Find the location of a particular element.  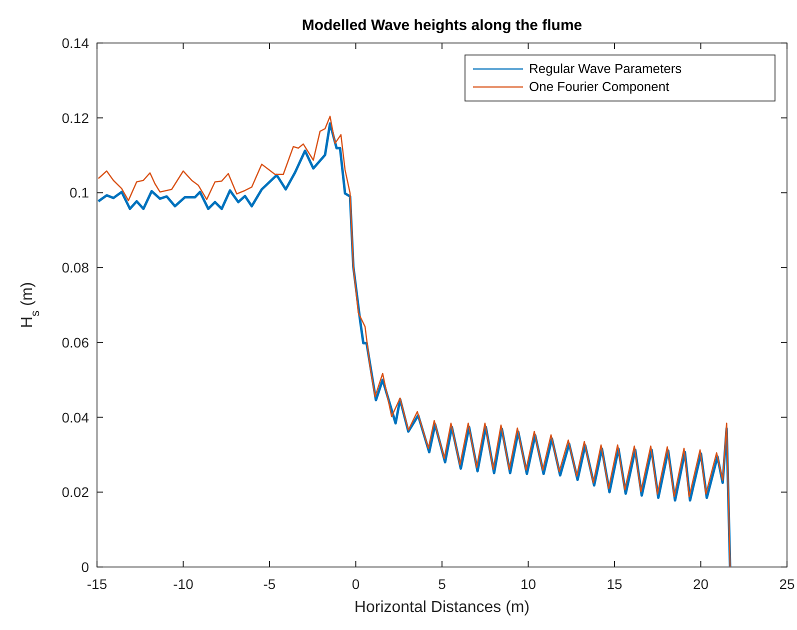

y-tick-label: 0.1 is located at coordinates (80, 192).